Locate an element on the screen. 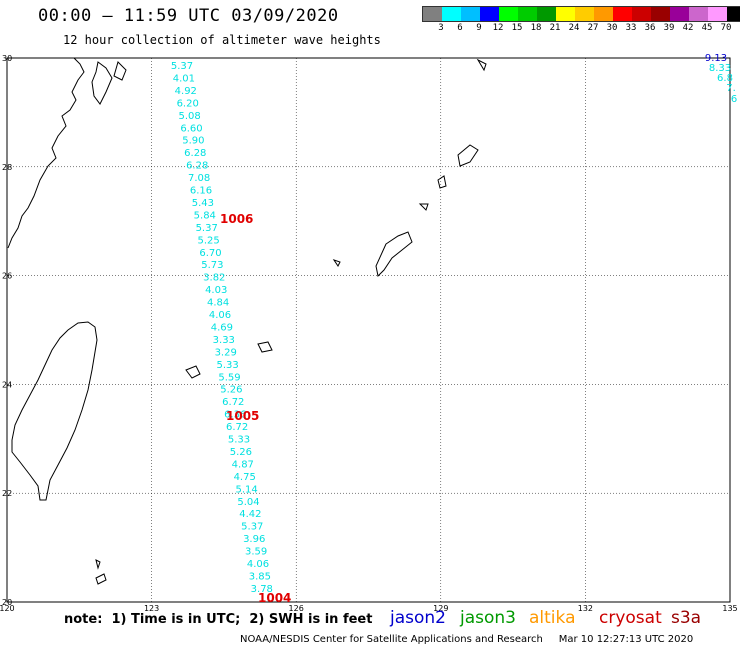 The height and width of the screenshot is (650, 740). legend-label: 27 is located at coordinates (593, 28).